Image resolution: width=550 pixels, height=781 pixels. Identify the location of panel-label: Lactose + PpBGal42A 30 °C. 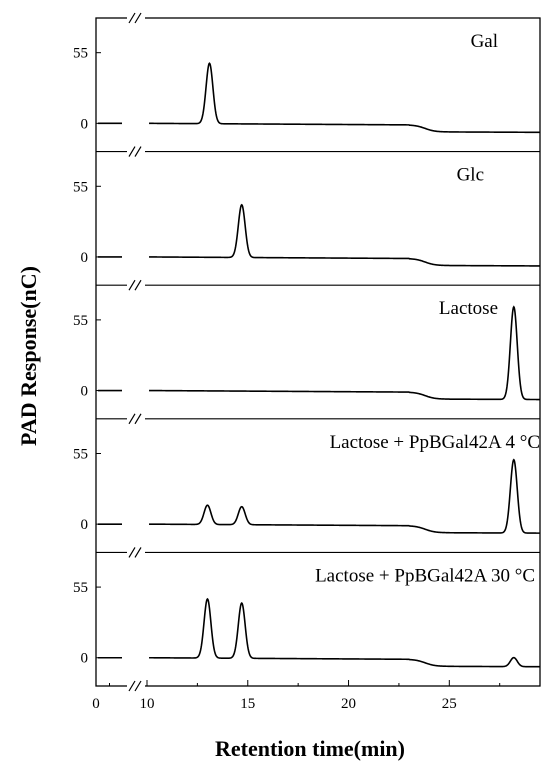
(425, 575).